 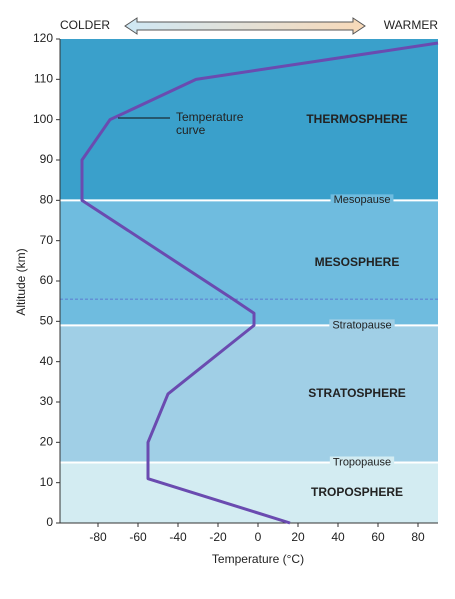 I want to click on x-tick-label: 0, so click(x=258, y=537).